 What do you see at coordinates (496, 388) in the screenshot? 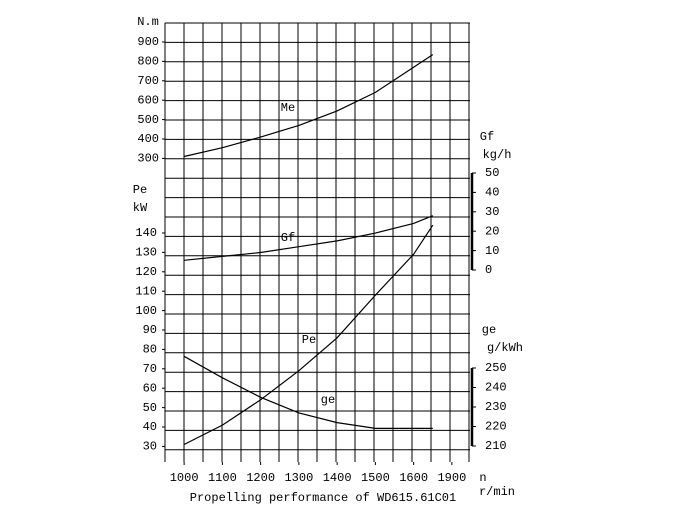
I see `y-tick-label: 240` at bounding box center [496, 388].